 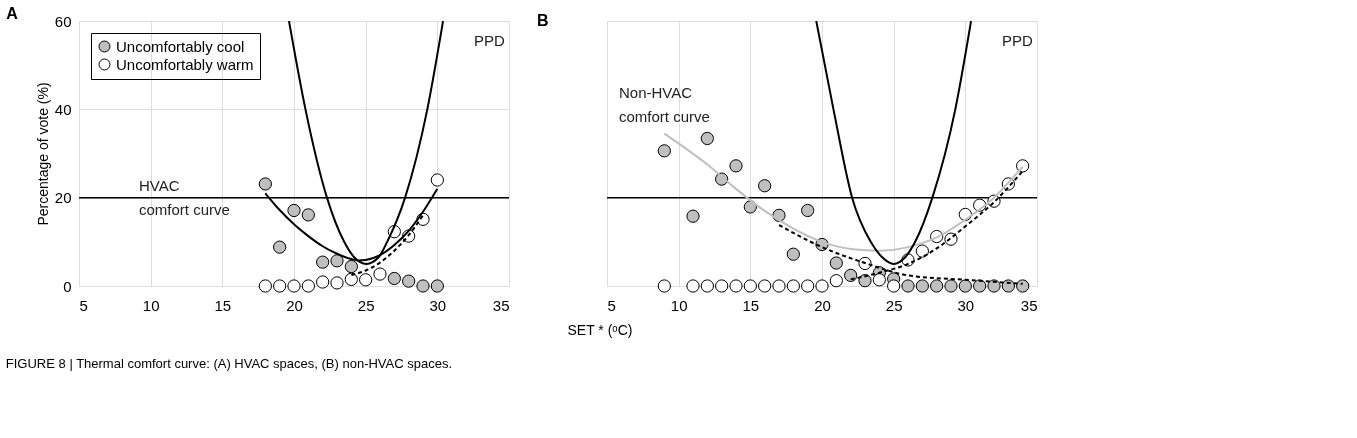 I want to click on chart-title: B, so click(x=543, y=20).